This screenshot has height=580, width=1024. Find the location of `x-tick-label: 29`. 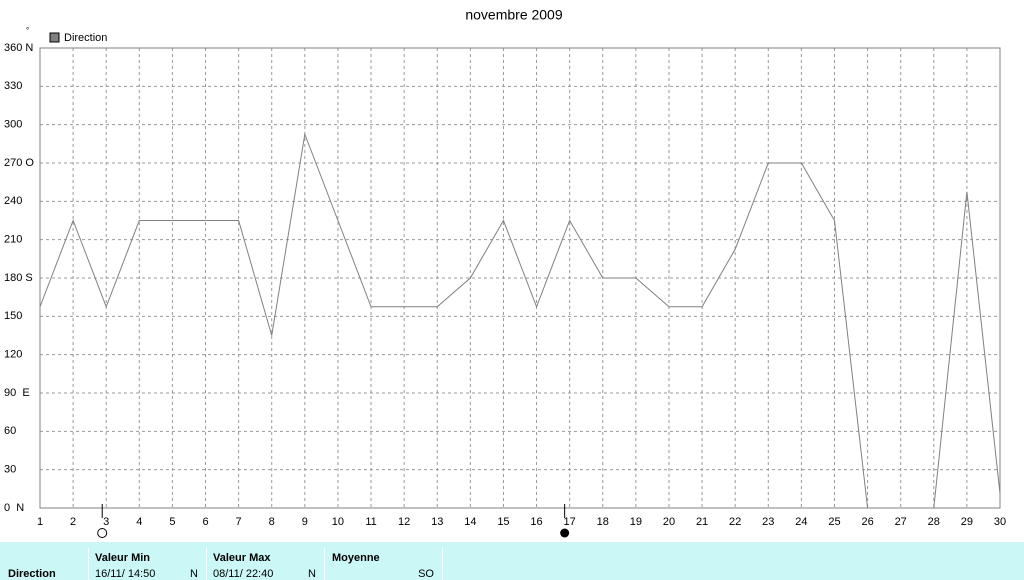

x-tick-label: 29 is located at coordinates (967, 522).